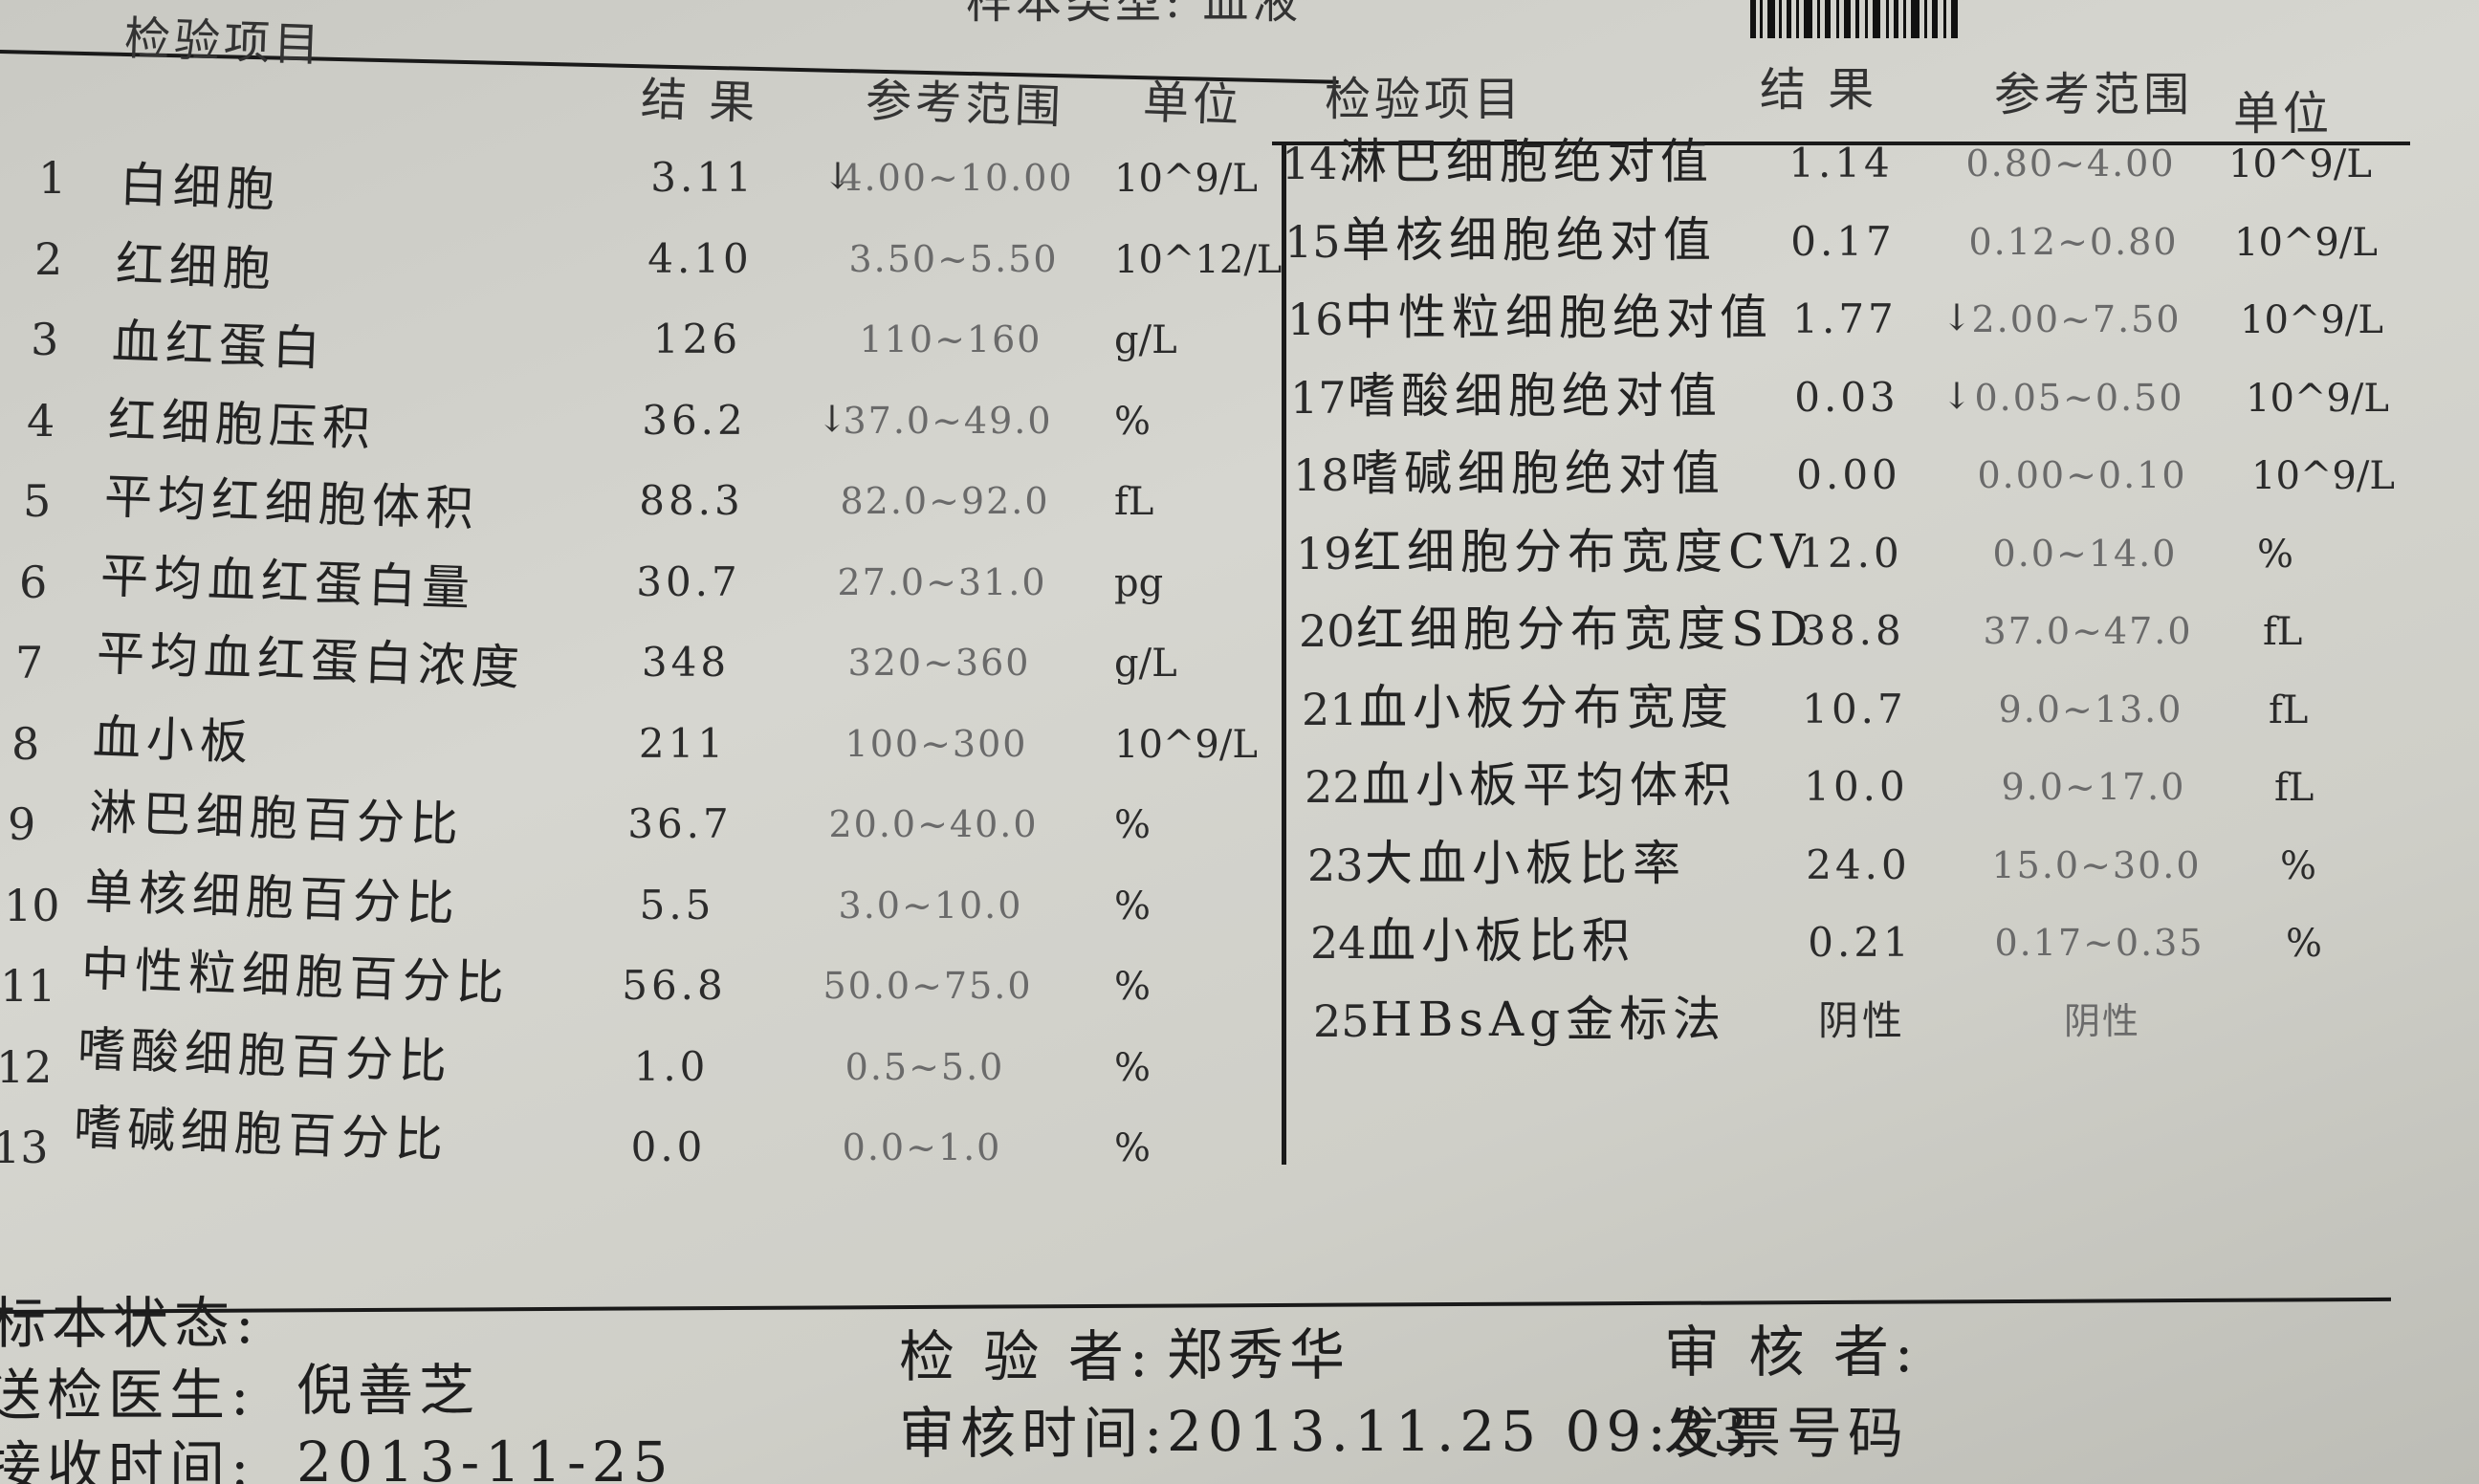 The image size is (2479, 1484). I want to click on test-name: 平均血红蛋白浓度, so click(311, 661).